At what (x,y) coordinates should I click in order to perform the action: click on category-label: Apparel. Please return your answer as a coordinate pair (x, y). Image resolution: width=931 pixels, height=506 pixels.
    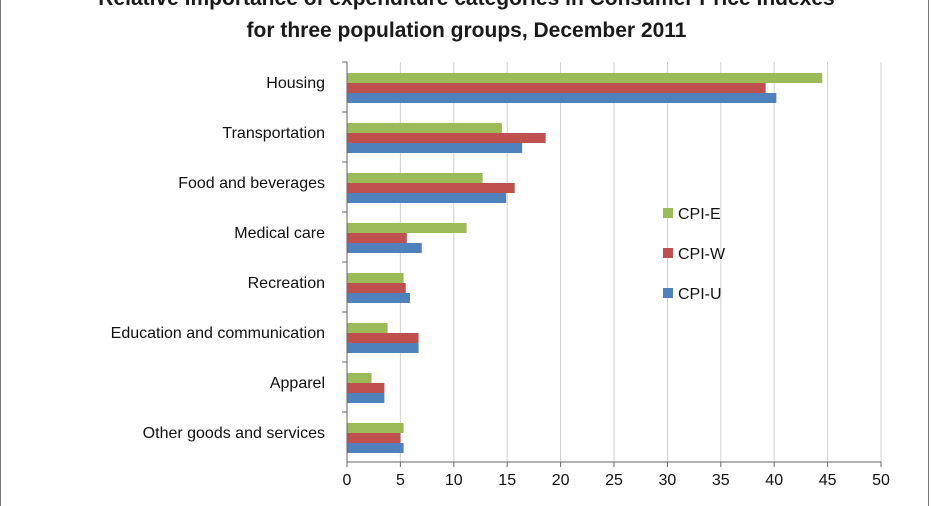
    Looking at the image, I should click on (297, 383).